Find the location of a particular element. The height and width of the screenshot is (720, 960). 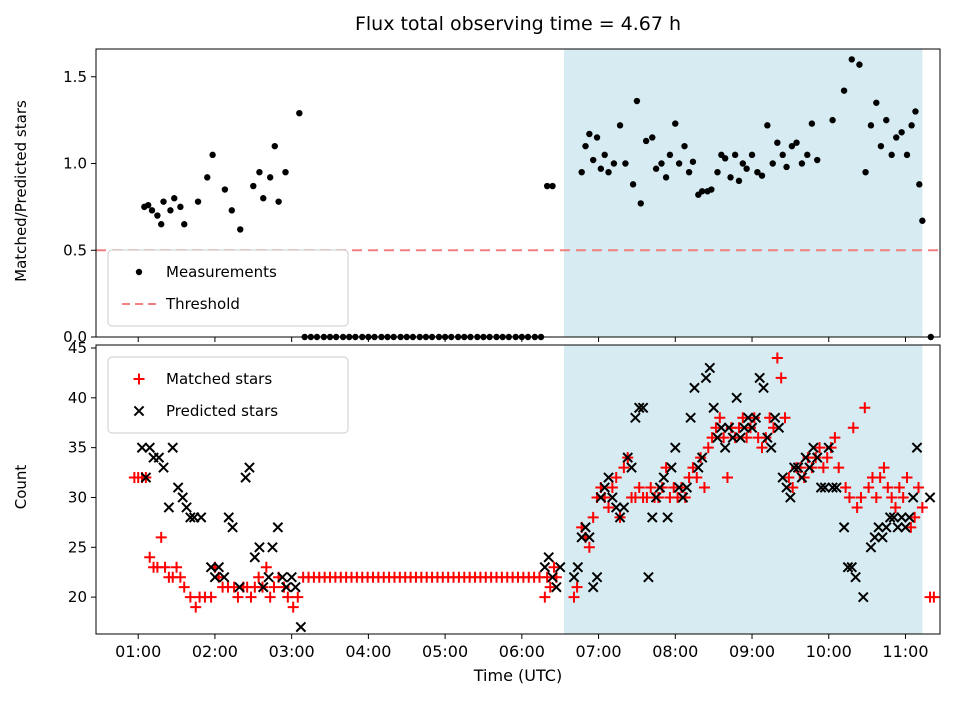

y-tick-label: 1.0 is located at coordinates (75, 164).